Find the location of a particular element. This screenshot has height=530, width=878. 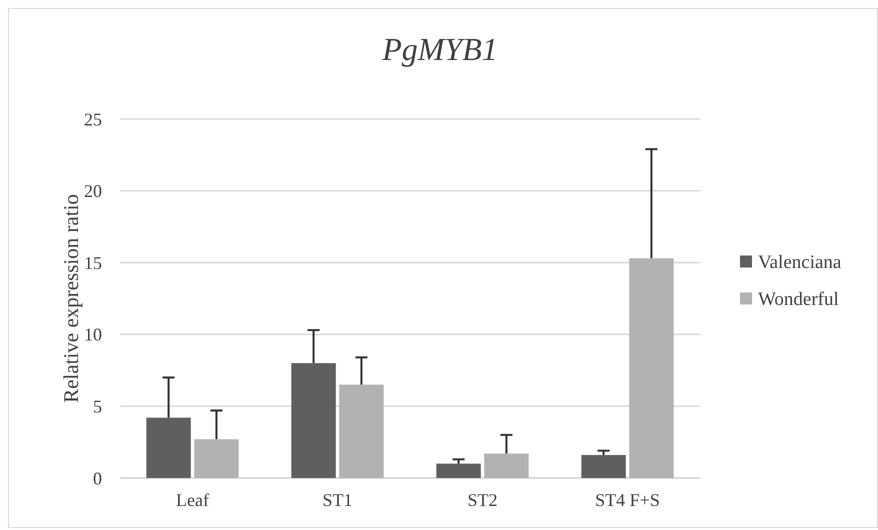

y-tick-label: 5 is located at coordinates (97, 406).